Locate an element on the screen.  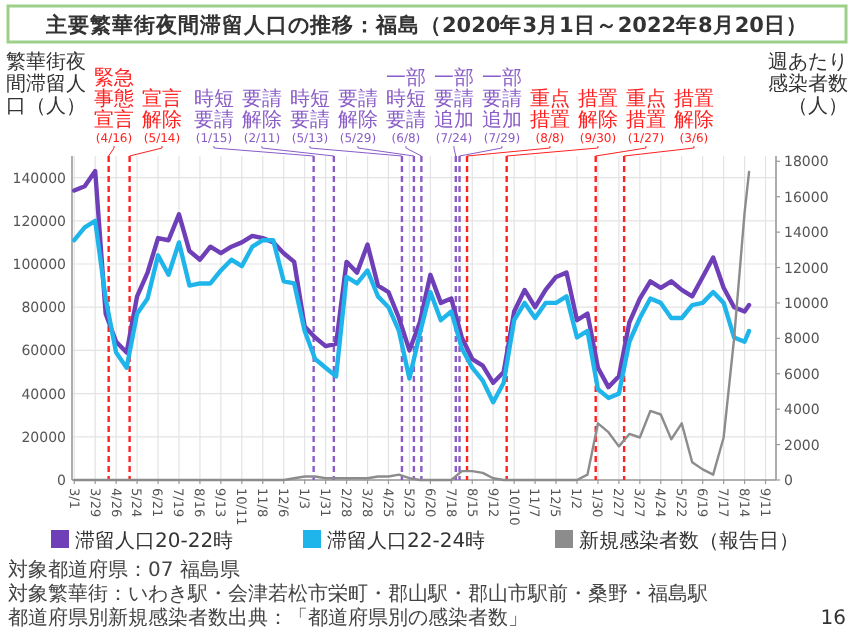
text: 都道府県別新規感染者数出典：「都道府県別の感染者数」 is located at coordinates (268, 618).